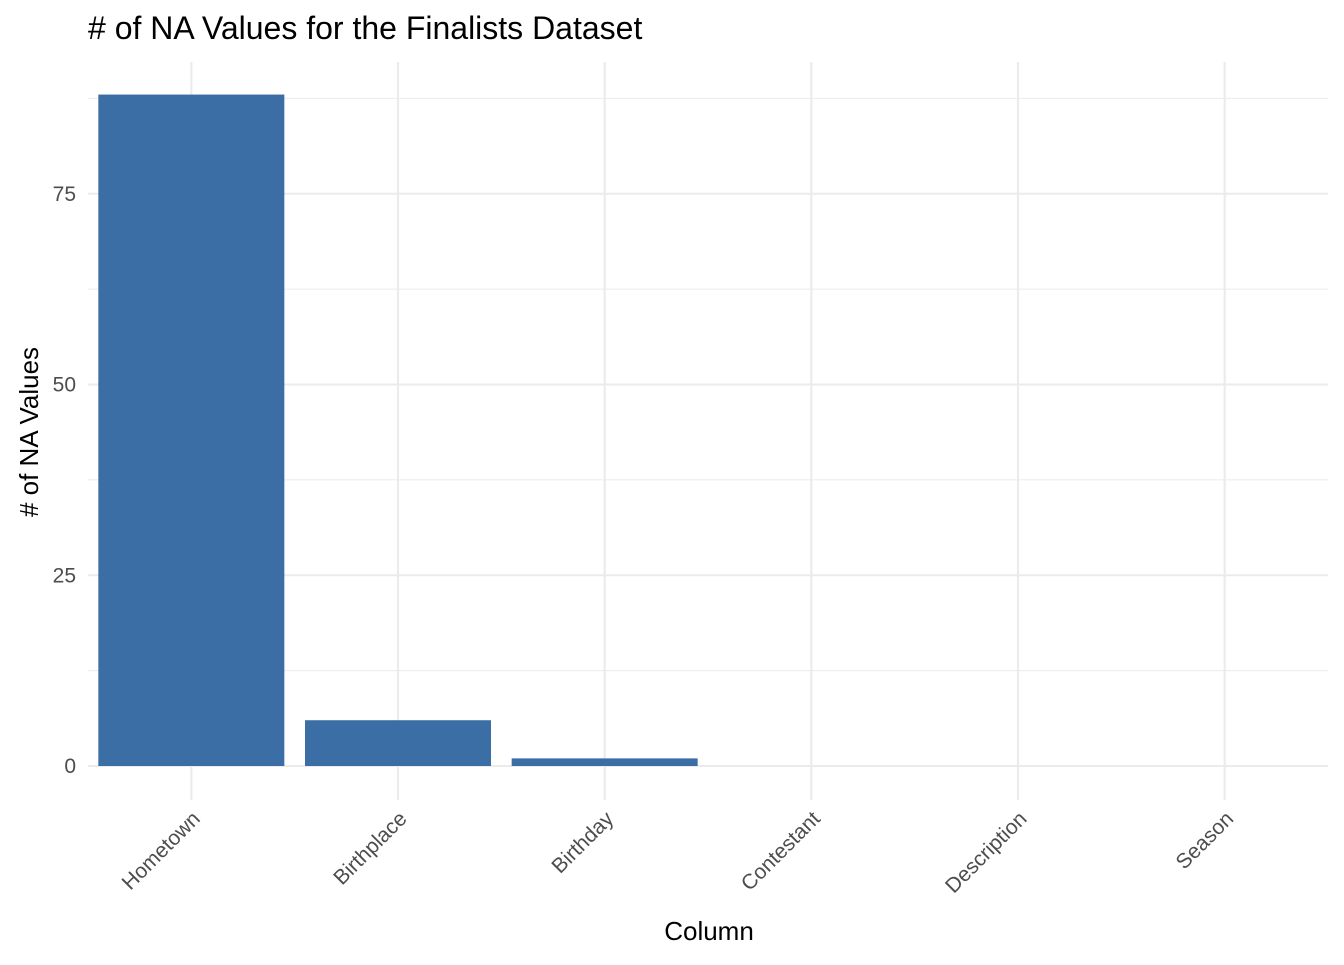 Image resolution: width=1344 pixels, height=965 pixels. What do you see at coordinates (64, 194) in the screenshot?
I see `y-tick-label: 75` at bounding box center [64, 194].